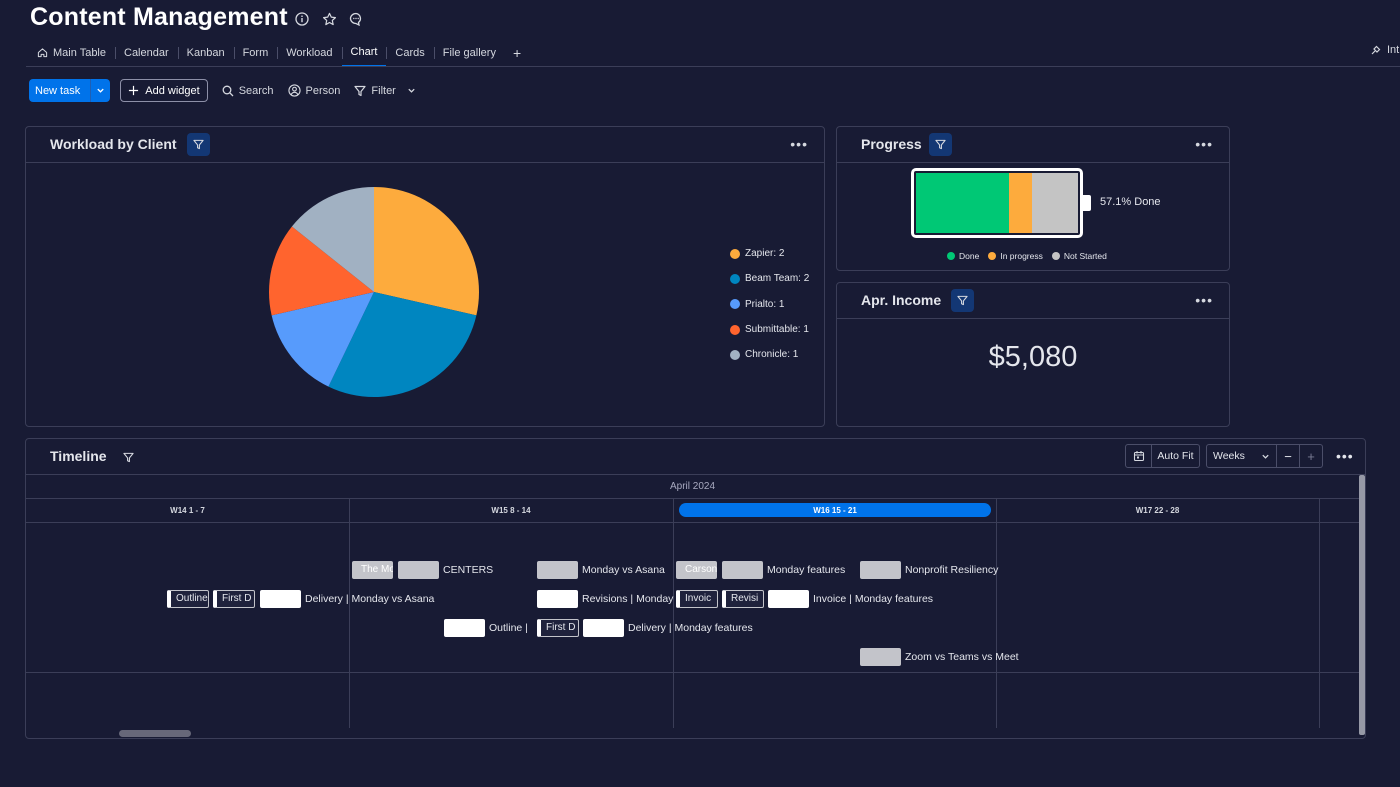 The width and height of the screenshot is (1400, 787). What do you see at coordinates (873, 599) in the screenshot?
I see `timeline-item-label: Invoice | Monday features` at bounding box center [873, 599].